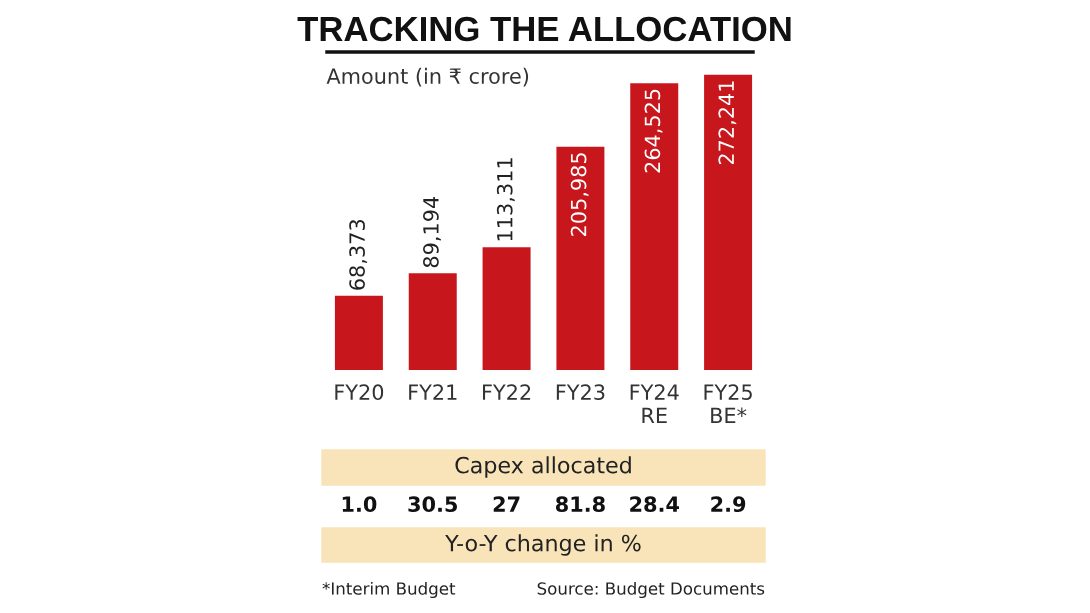 The width and height of the screenshot is (1090, 613). I want to click on x-tick-label: FY22, so click(507, 392).